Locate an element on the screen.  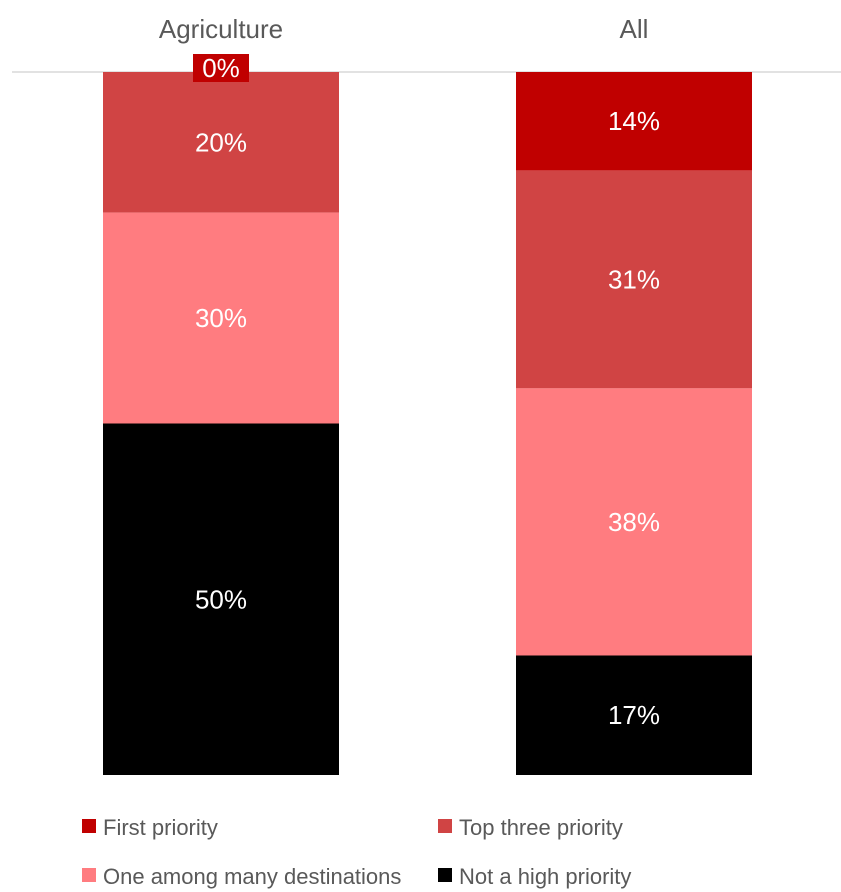
bar-segment-all-one-among-many-destinations is located at coordinates (634, 522).